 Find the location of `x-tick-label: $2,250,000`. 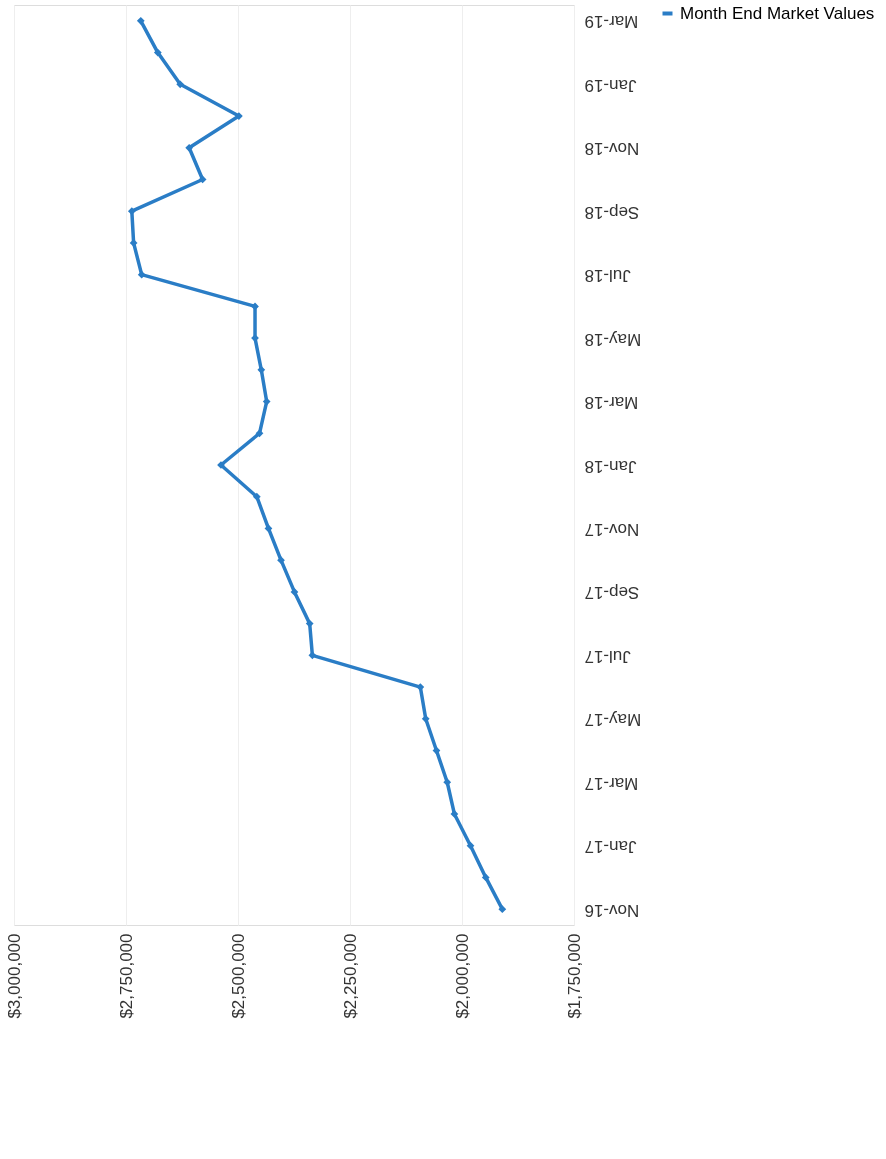

x-tick-label: $2,250,000 is located at coordinates (350, 976).